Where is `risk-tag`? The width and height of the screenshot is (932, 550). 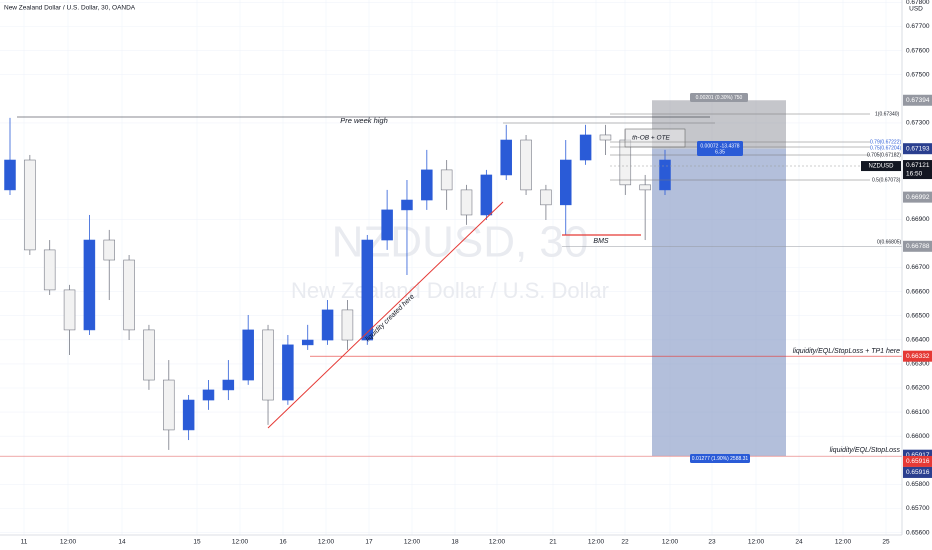
risk-tag is located at coordinates (719, 97).